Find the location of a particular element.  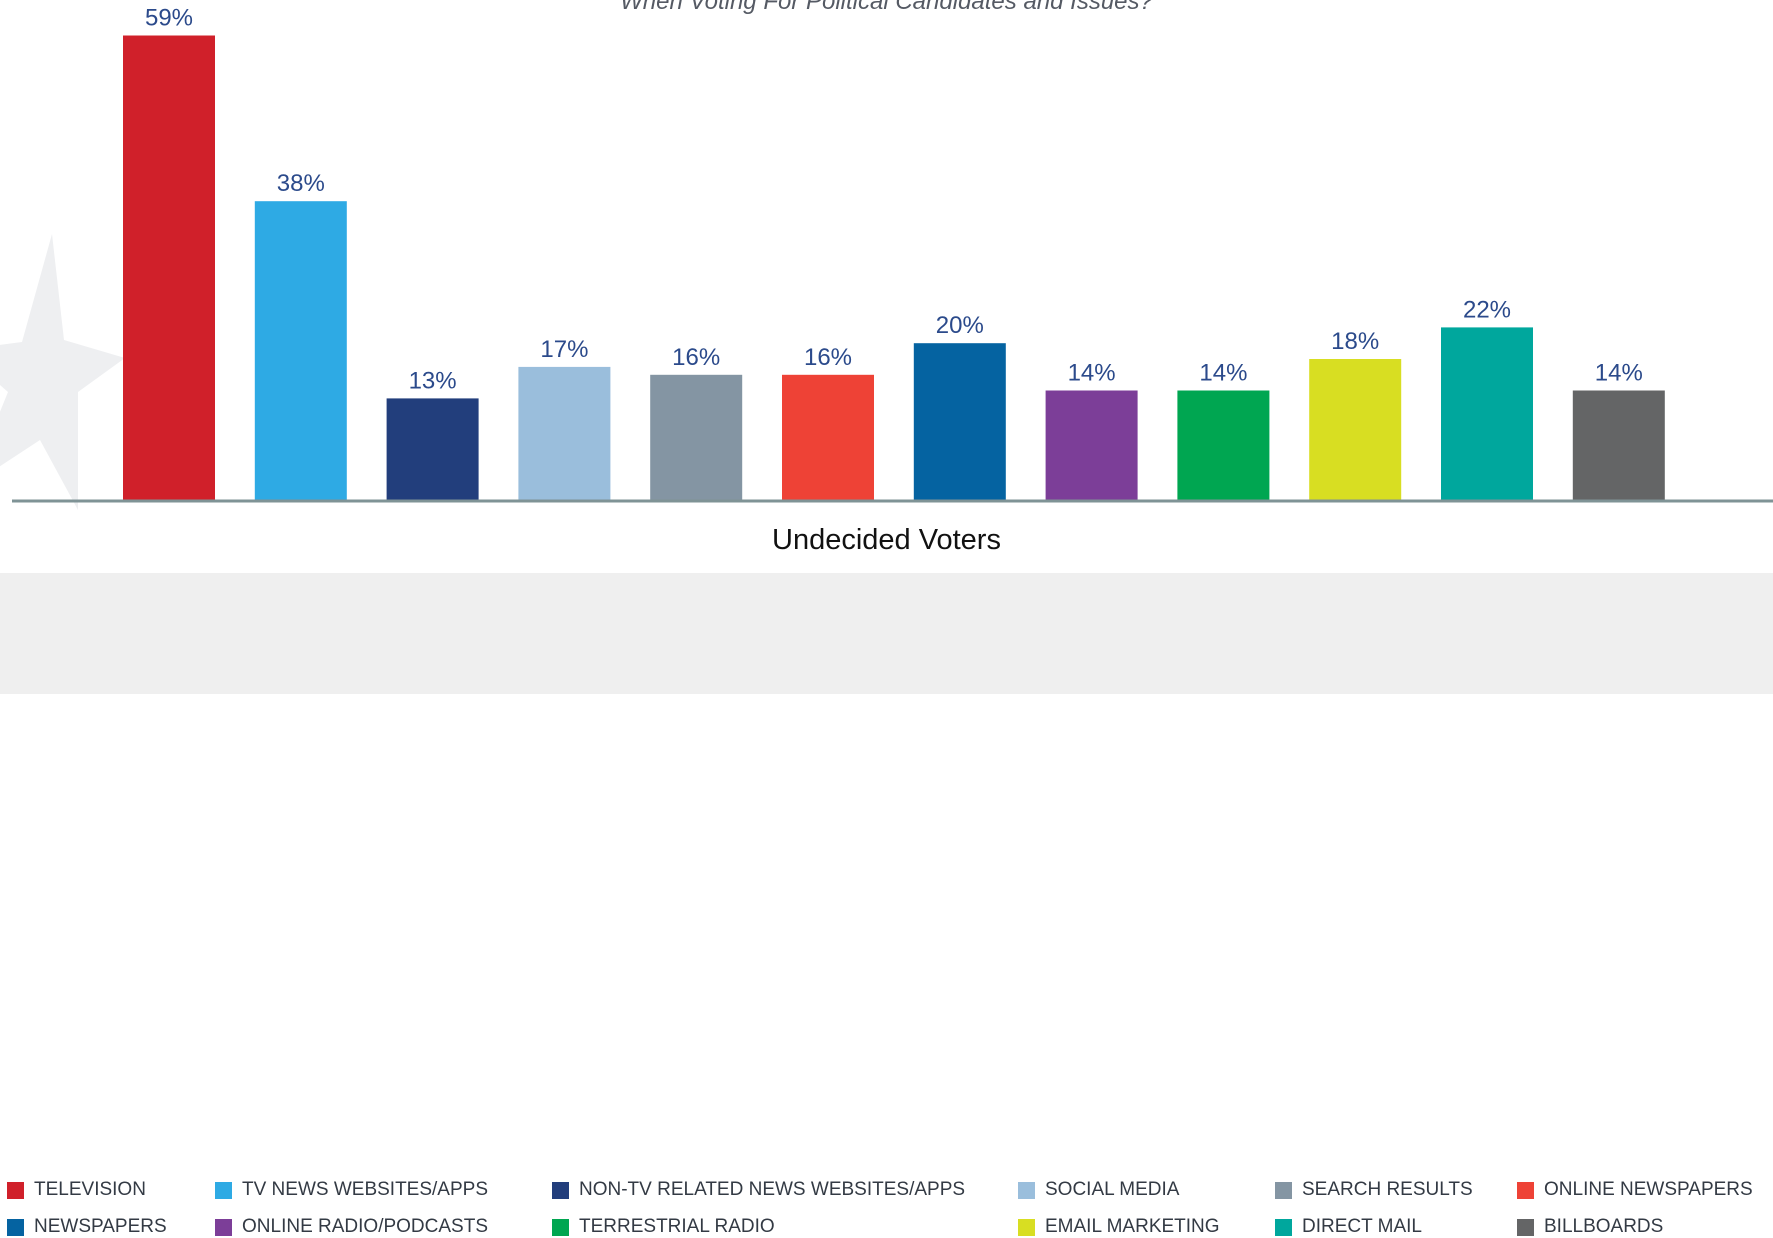

legend-item-search-results: SEARCH RESULTS is located at coordinates (1374, 1190).